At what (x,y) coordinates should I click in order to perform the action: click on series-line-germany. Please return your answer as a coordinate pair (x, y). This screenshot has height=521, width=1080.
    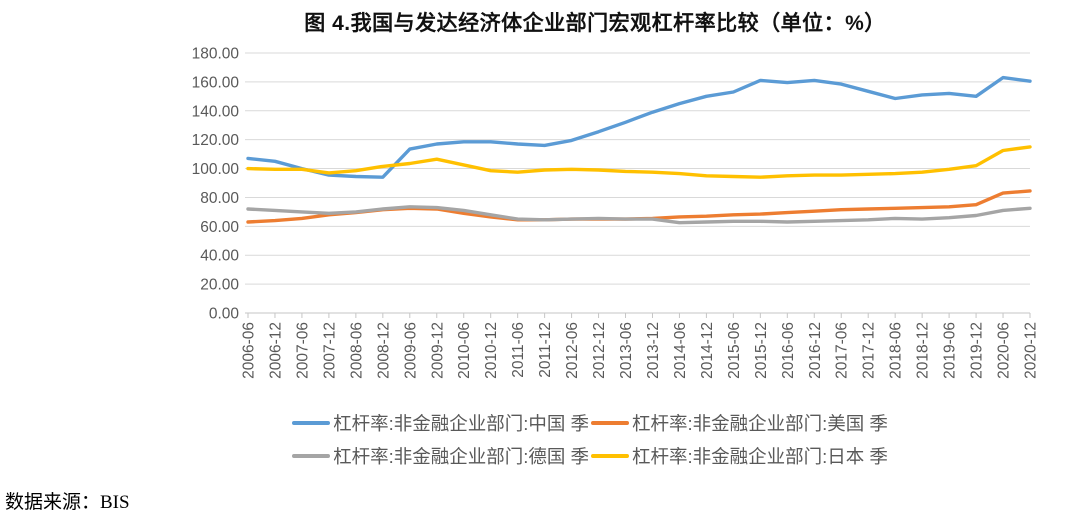
    Looking at the image, I should click on (639, 215).